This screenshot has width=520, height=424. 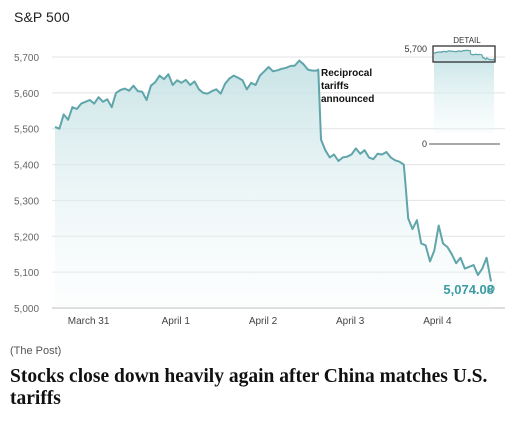 I want to click on y-tick-label: 5,200, so click(x=26, y=237).